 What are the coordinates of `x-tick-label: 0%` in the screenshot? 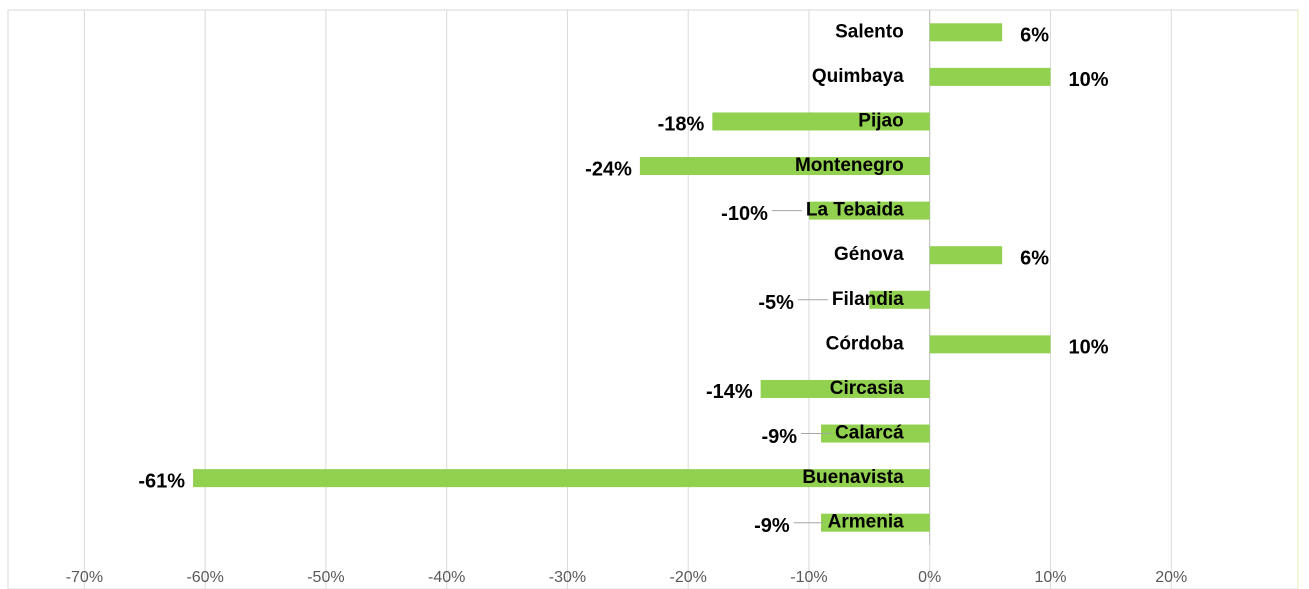 It's located at (929, 577).